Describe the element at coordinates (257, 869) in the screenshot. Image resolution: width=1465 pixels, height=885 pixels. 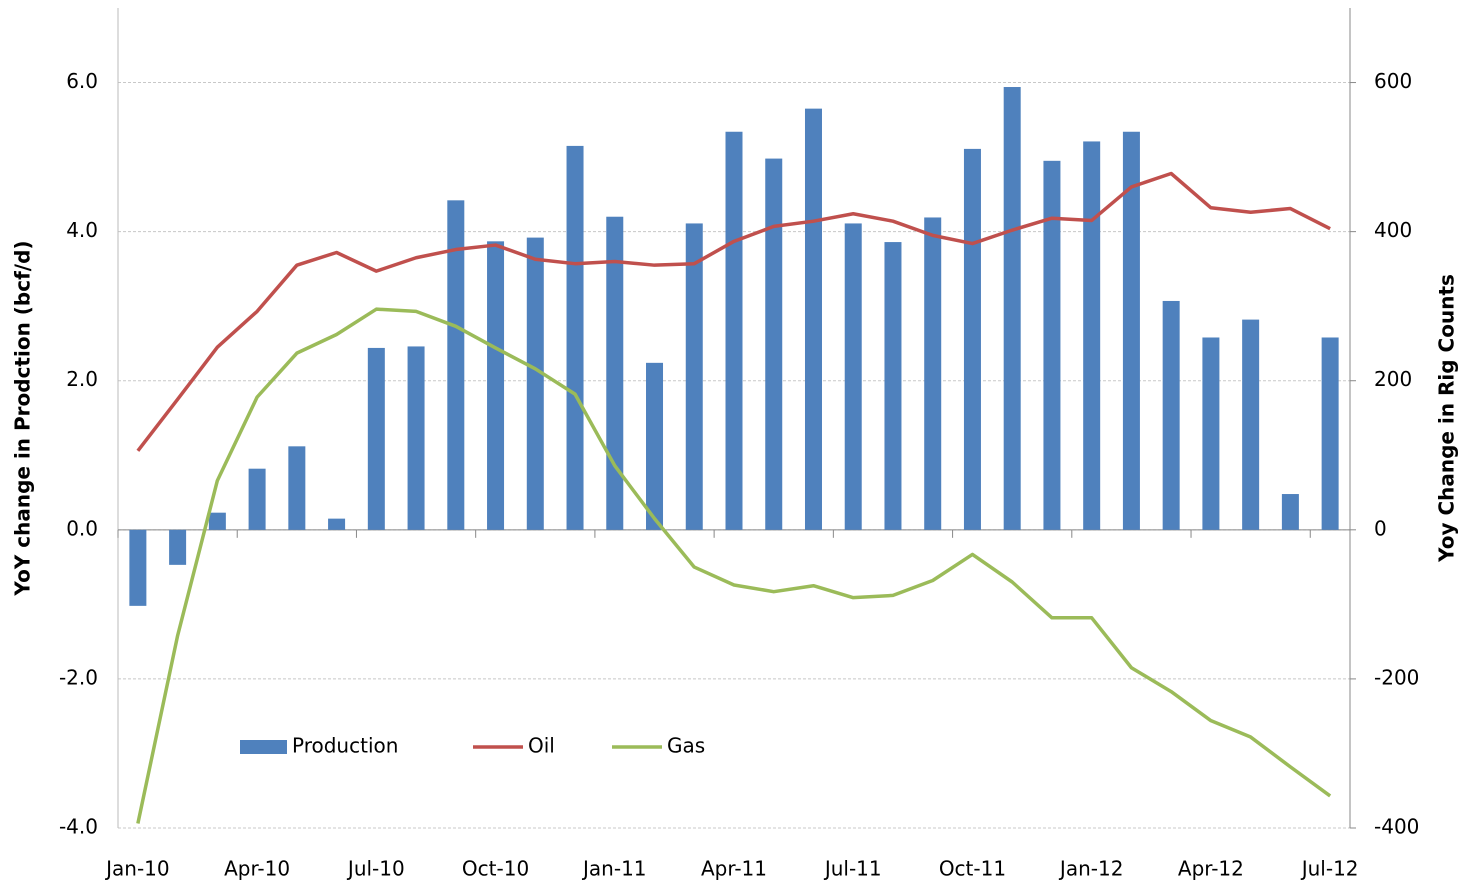
I see `x-tick-label: Apr-10` at that location.